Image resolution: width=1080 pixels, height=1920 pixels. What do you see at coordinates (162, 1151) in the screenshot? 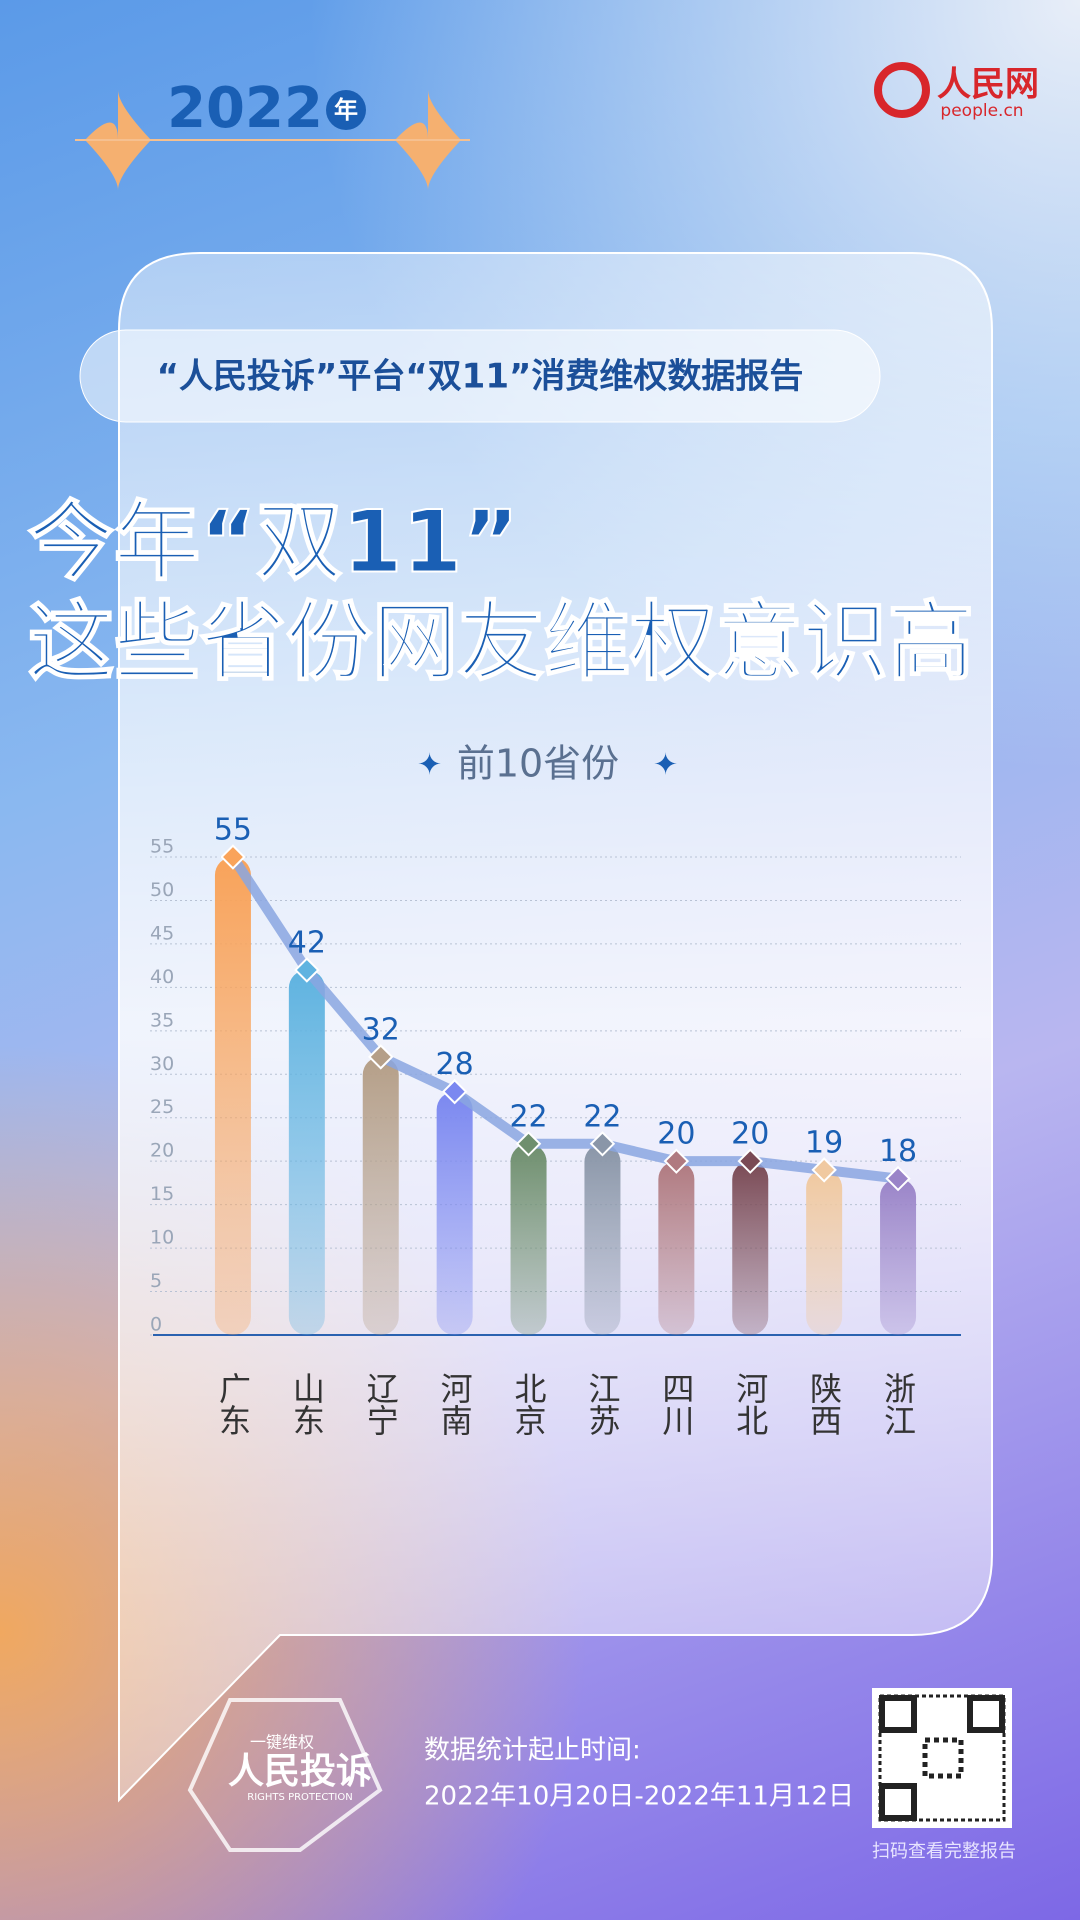
I see `y-tick-label: 20` at bounding box center [162, 1151].